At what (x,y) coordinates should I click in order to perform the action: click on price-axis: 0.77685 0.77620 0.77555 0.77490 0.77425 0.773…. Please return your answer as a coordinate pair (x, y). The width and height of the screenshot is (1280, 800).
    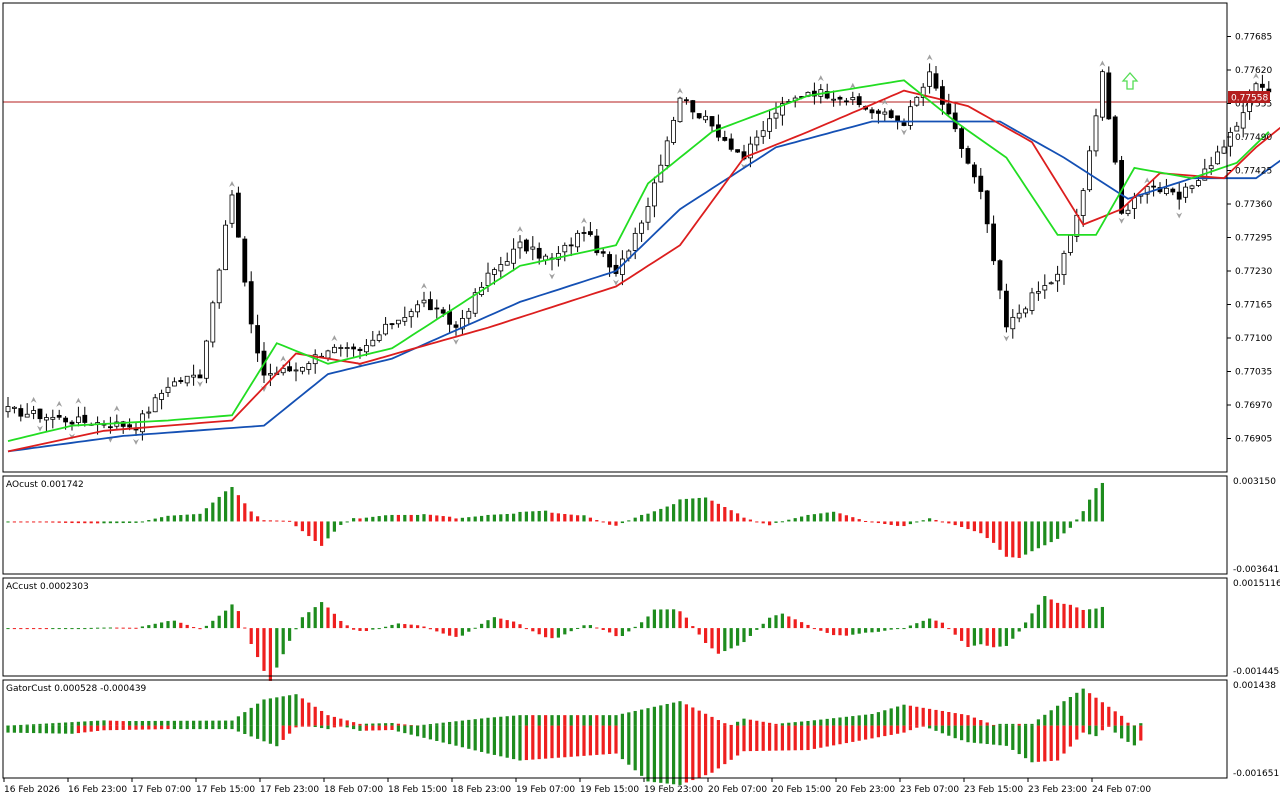
    Looking at the image, I should click on (1253, 406).